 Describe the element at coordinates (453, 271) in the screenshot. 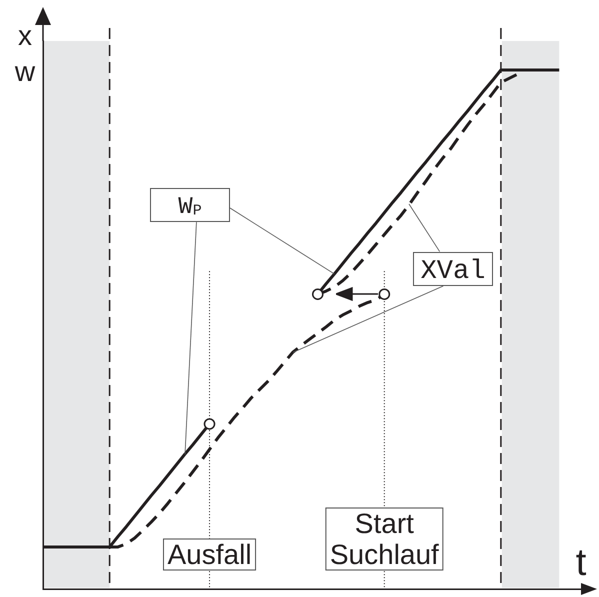

I see `series-label: XVal` at that location.